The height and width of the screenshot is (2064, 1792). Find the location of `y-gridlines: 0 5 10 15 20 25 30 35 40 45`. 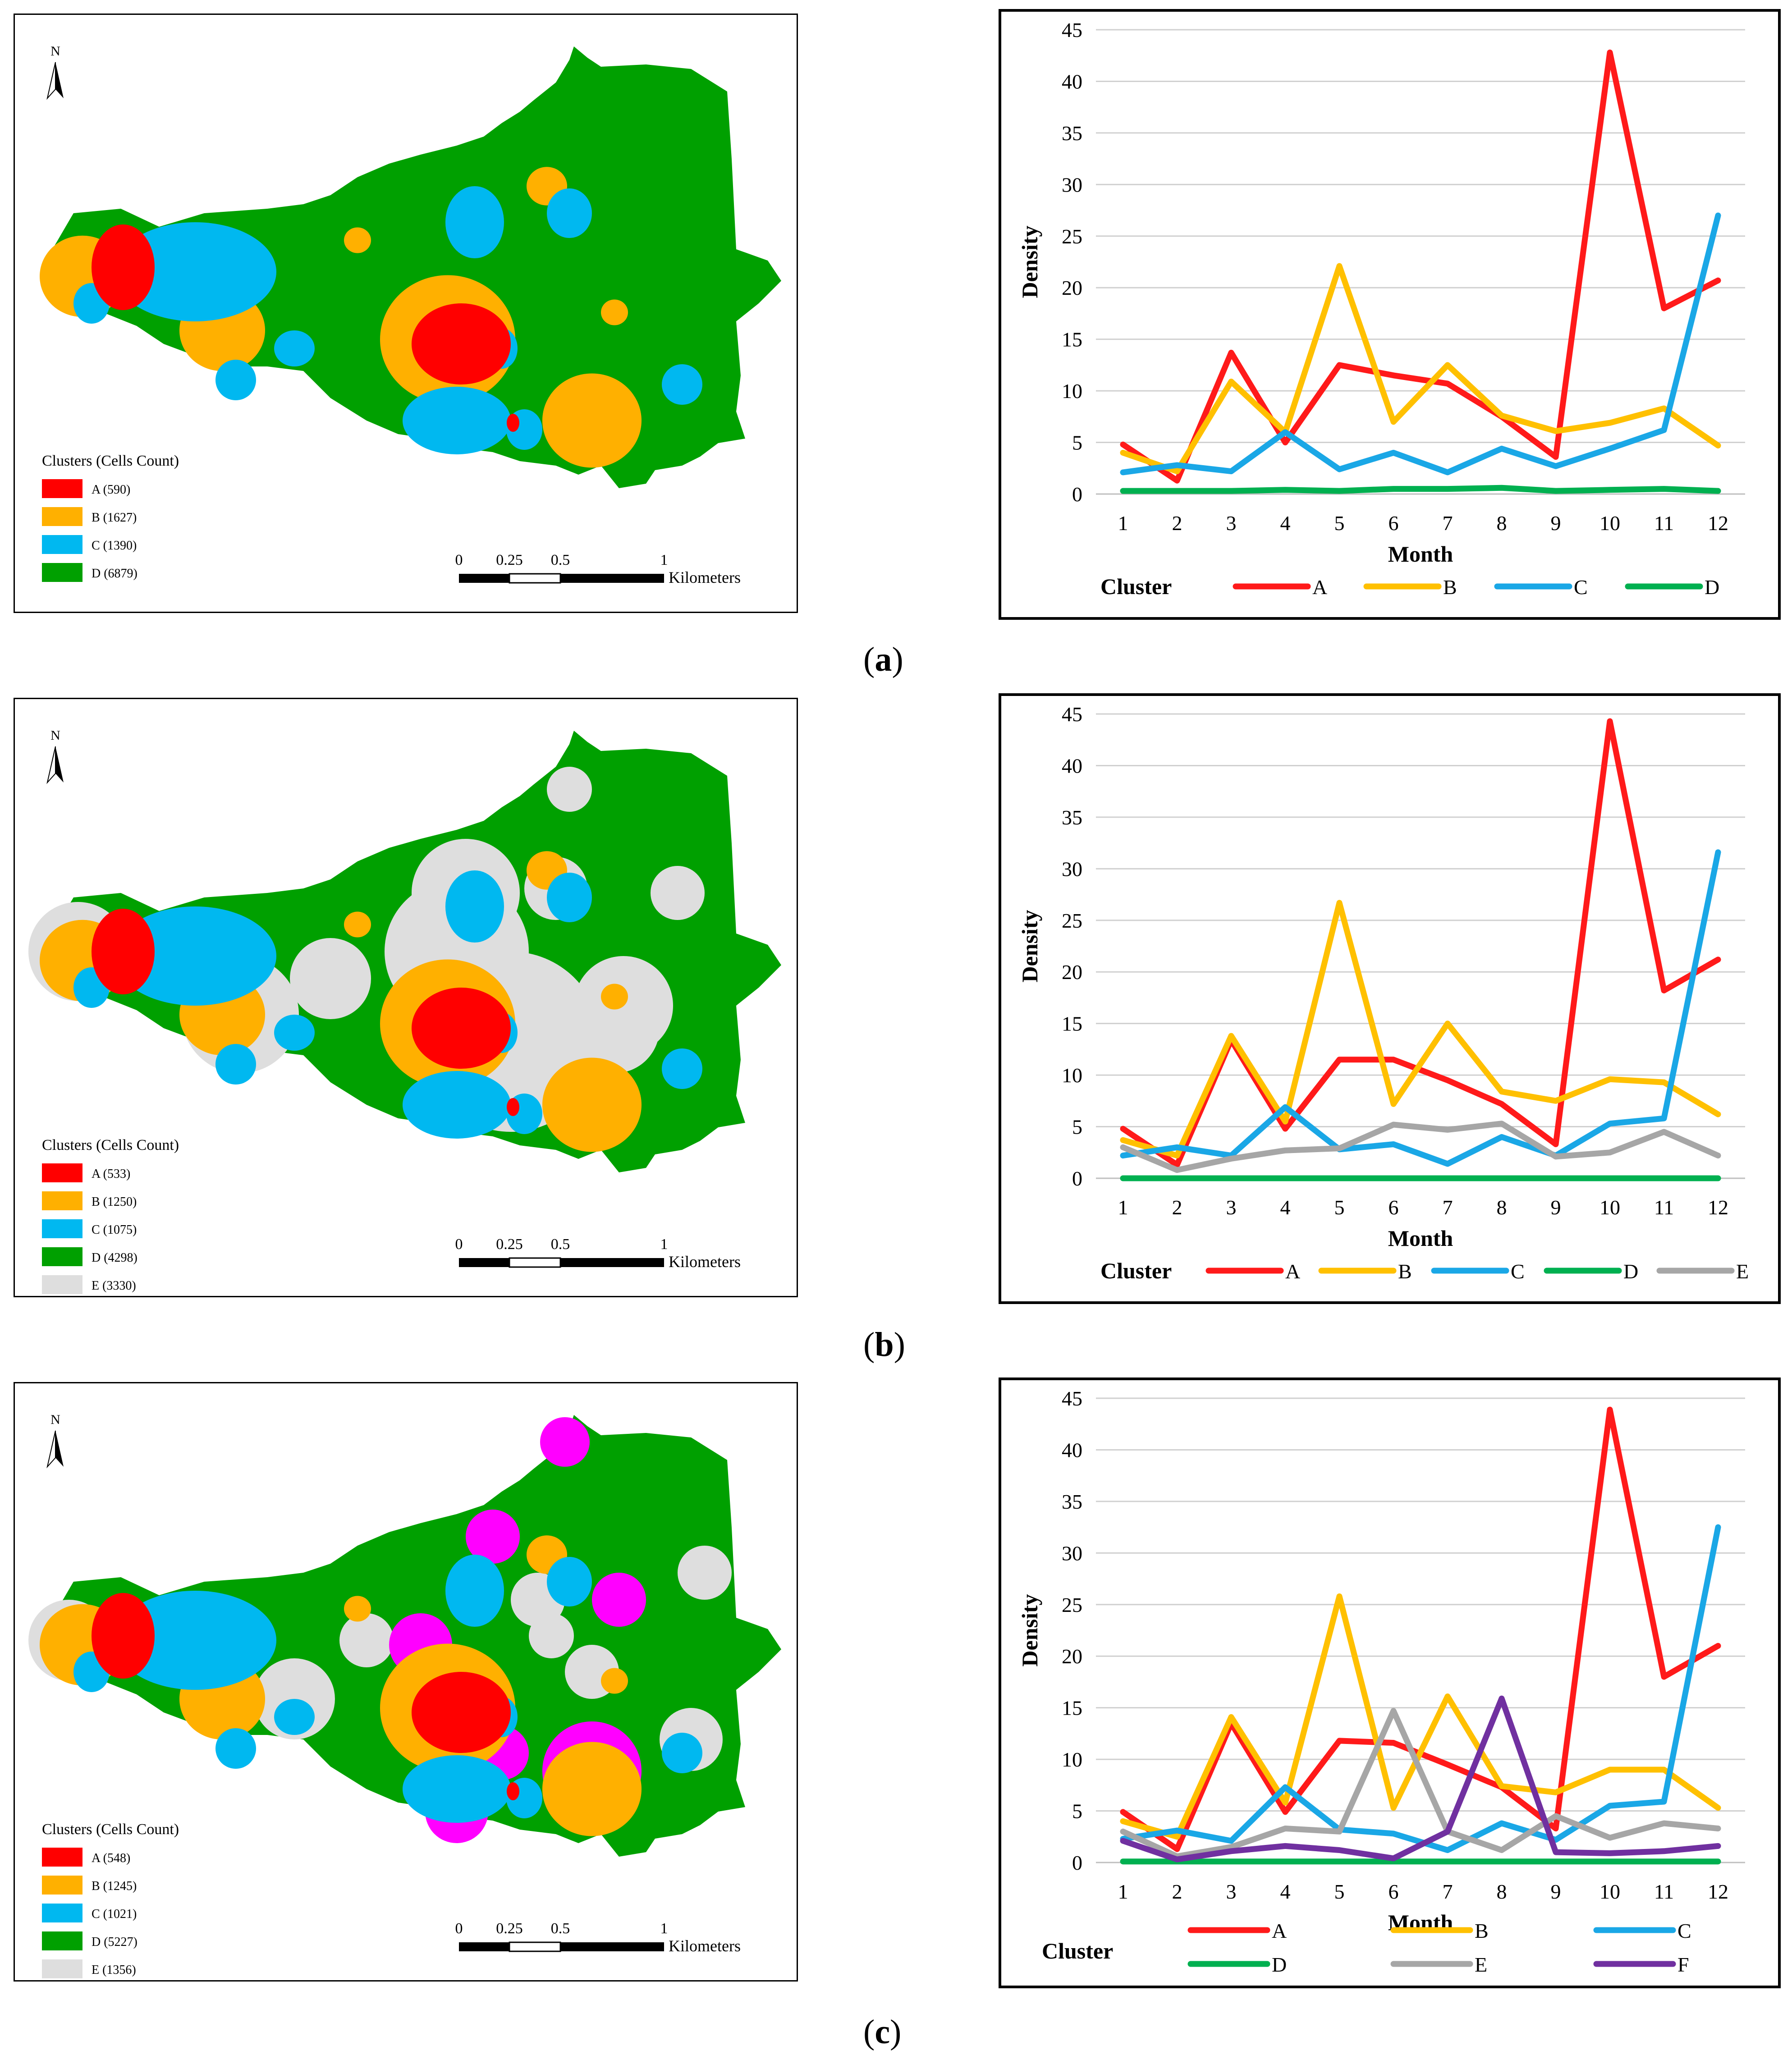

y-gridlines: 0 5 10 15 20 25 30 35 40 45 is located at coordinates (1403, 946).